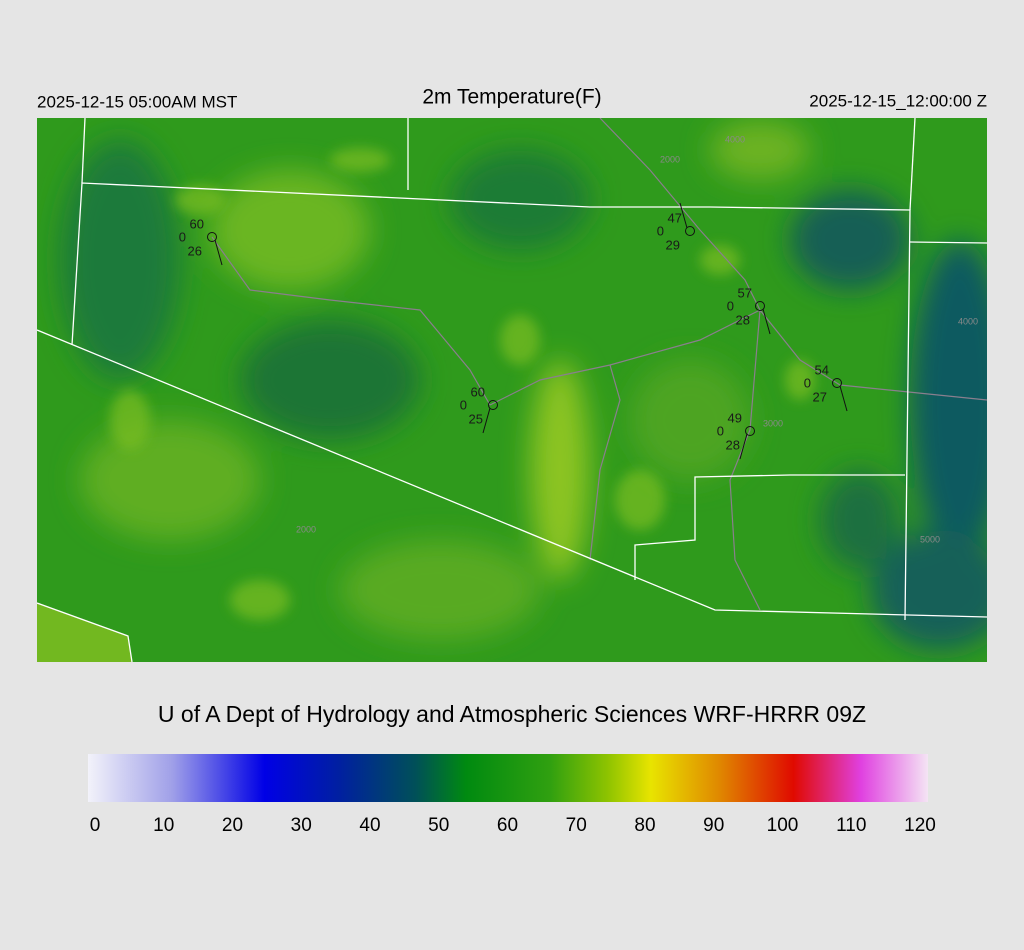 This screenshot has height=950, width=1024. What do you see at coordinates (820, 396) in the screenshot?
I see `station-dewpoint: 27` at bounding box center [820, 396].